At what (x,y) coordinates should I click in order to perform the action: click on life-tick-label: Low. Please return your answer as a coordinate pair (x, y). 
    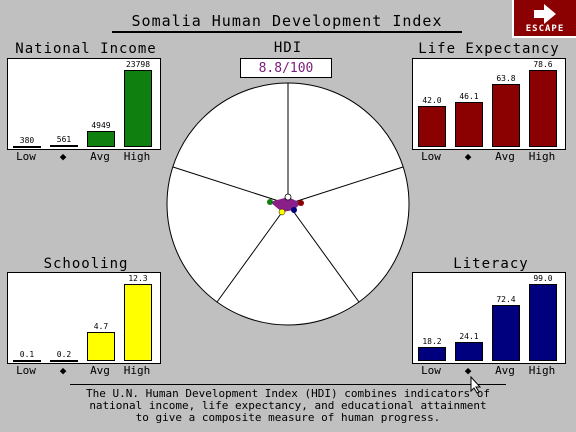
    Looking at the image, I should click on (431, 156).